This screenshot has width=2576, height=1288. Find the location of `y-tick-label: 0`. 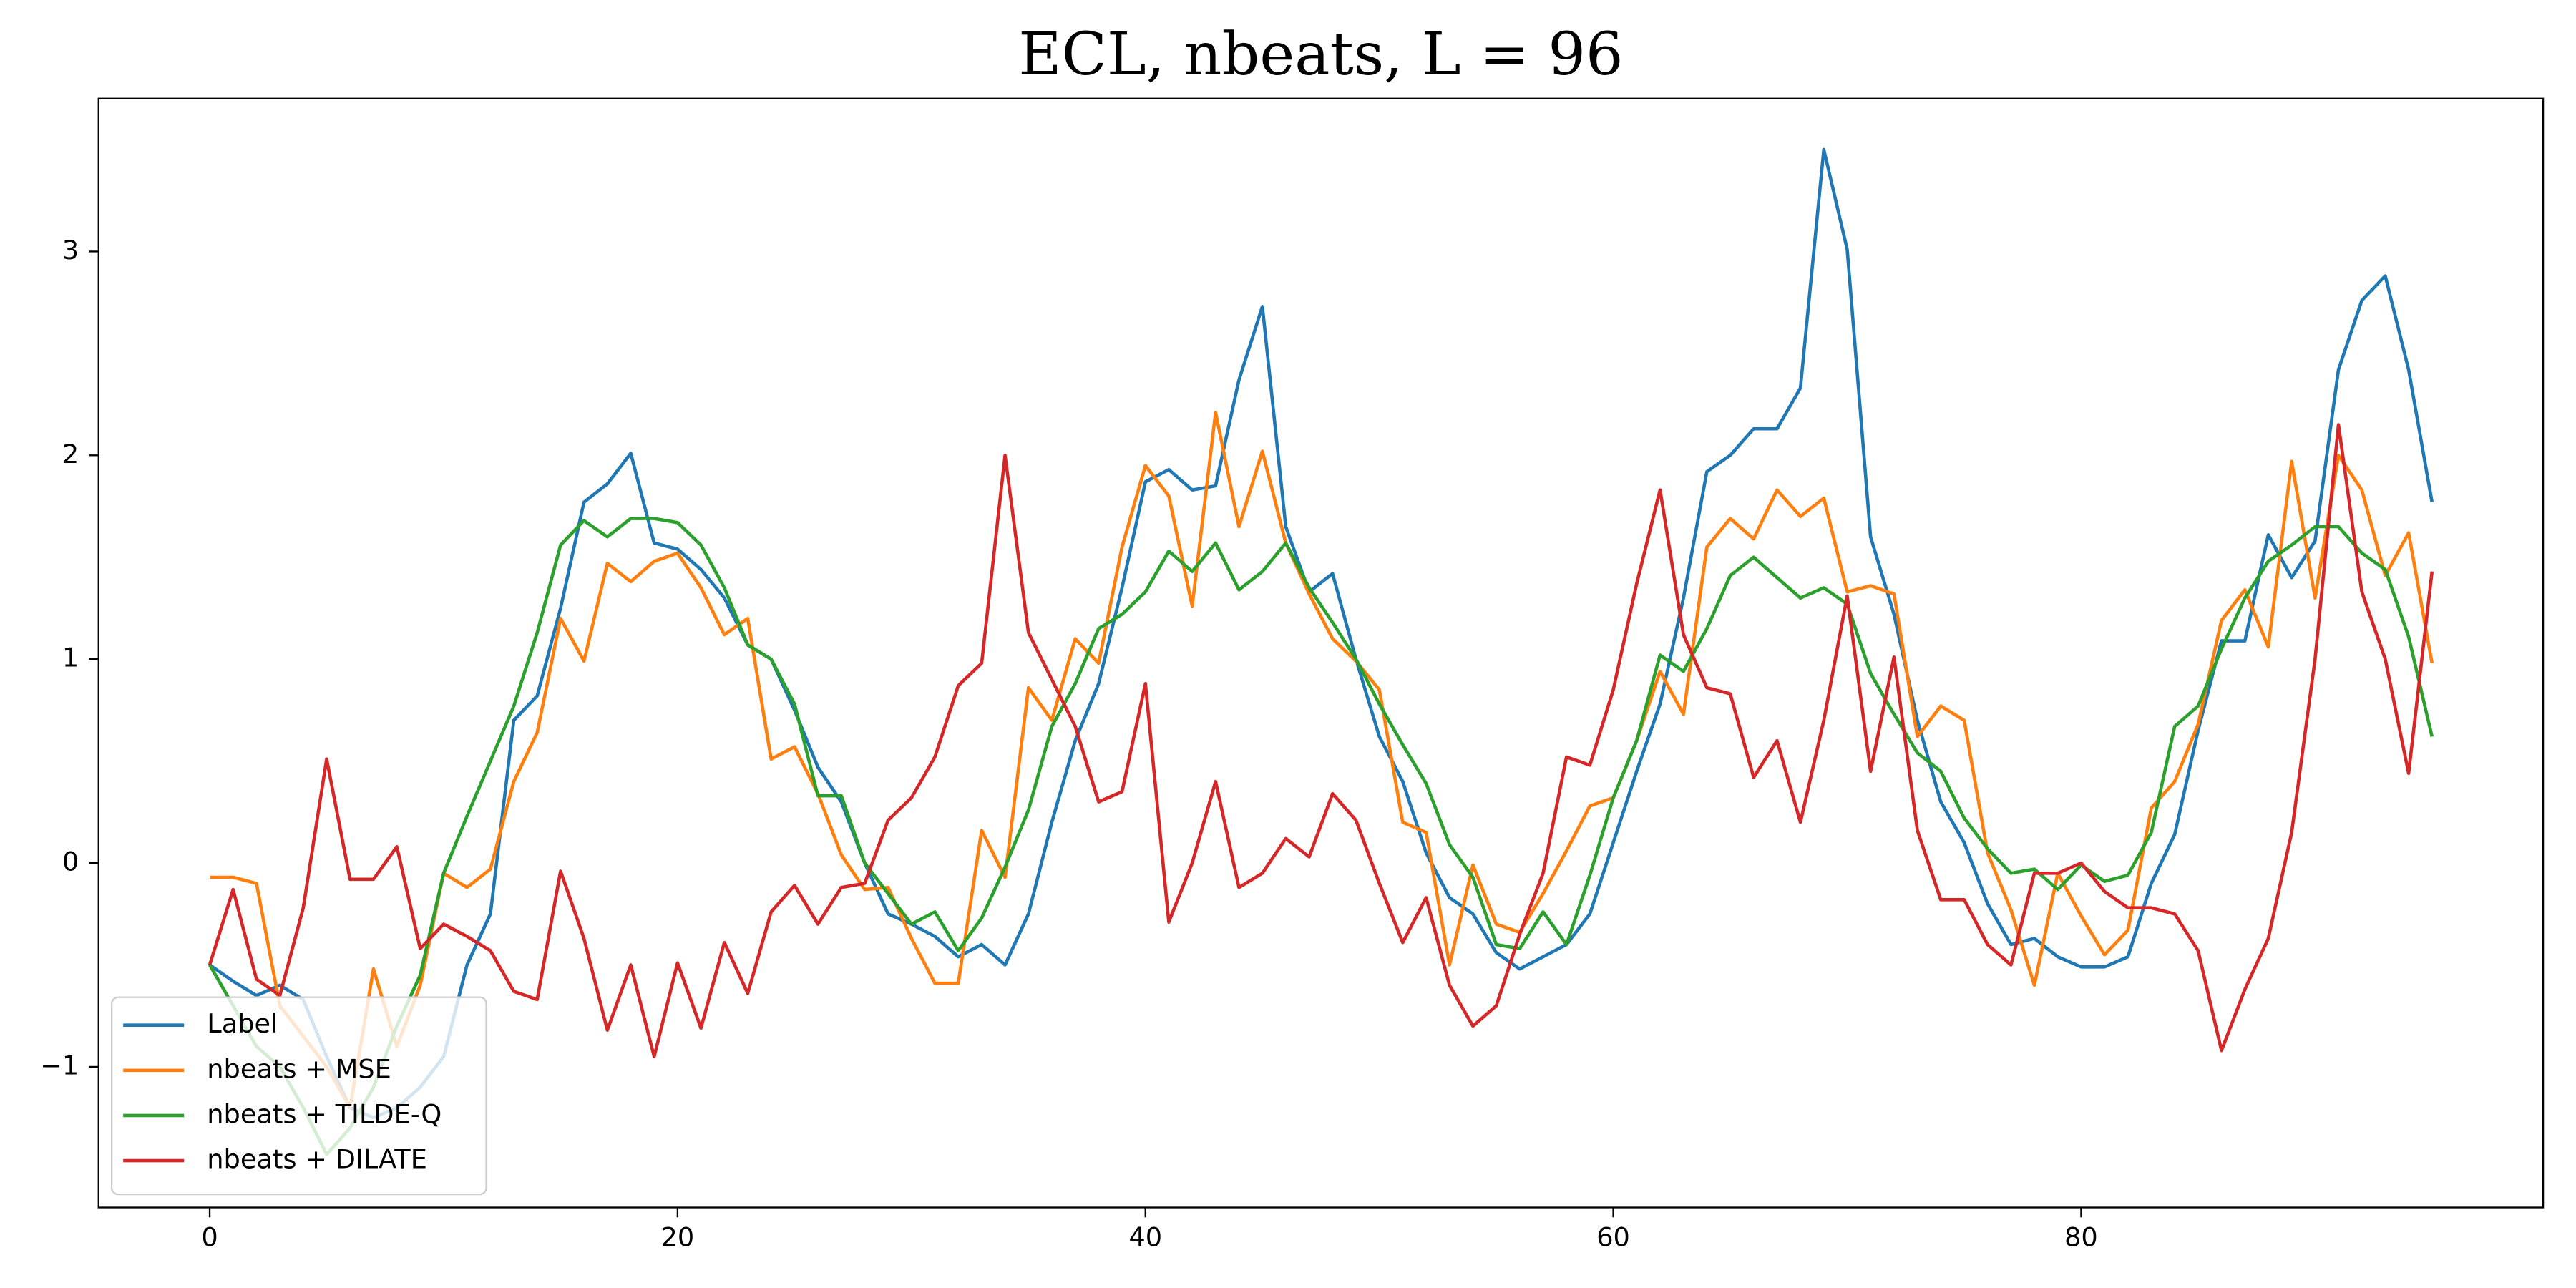

y-tick-label: 0 is located at coordinates (70, 862).